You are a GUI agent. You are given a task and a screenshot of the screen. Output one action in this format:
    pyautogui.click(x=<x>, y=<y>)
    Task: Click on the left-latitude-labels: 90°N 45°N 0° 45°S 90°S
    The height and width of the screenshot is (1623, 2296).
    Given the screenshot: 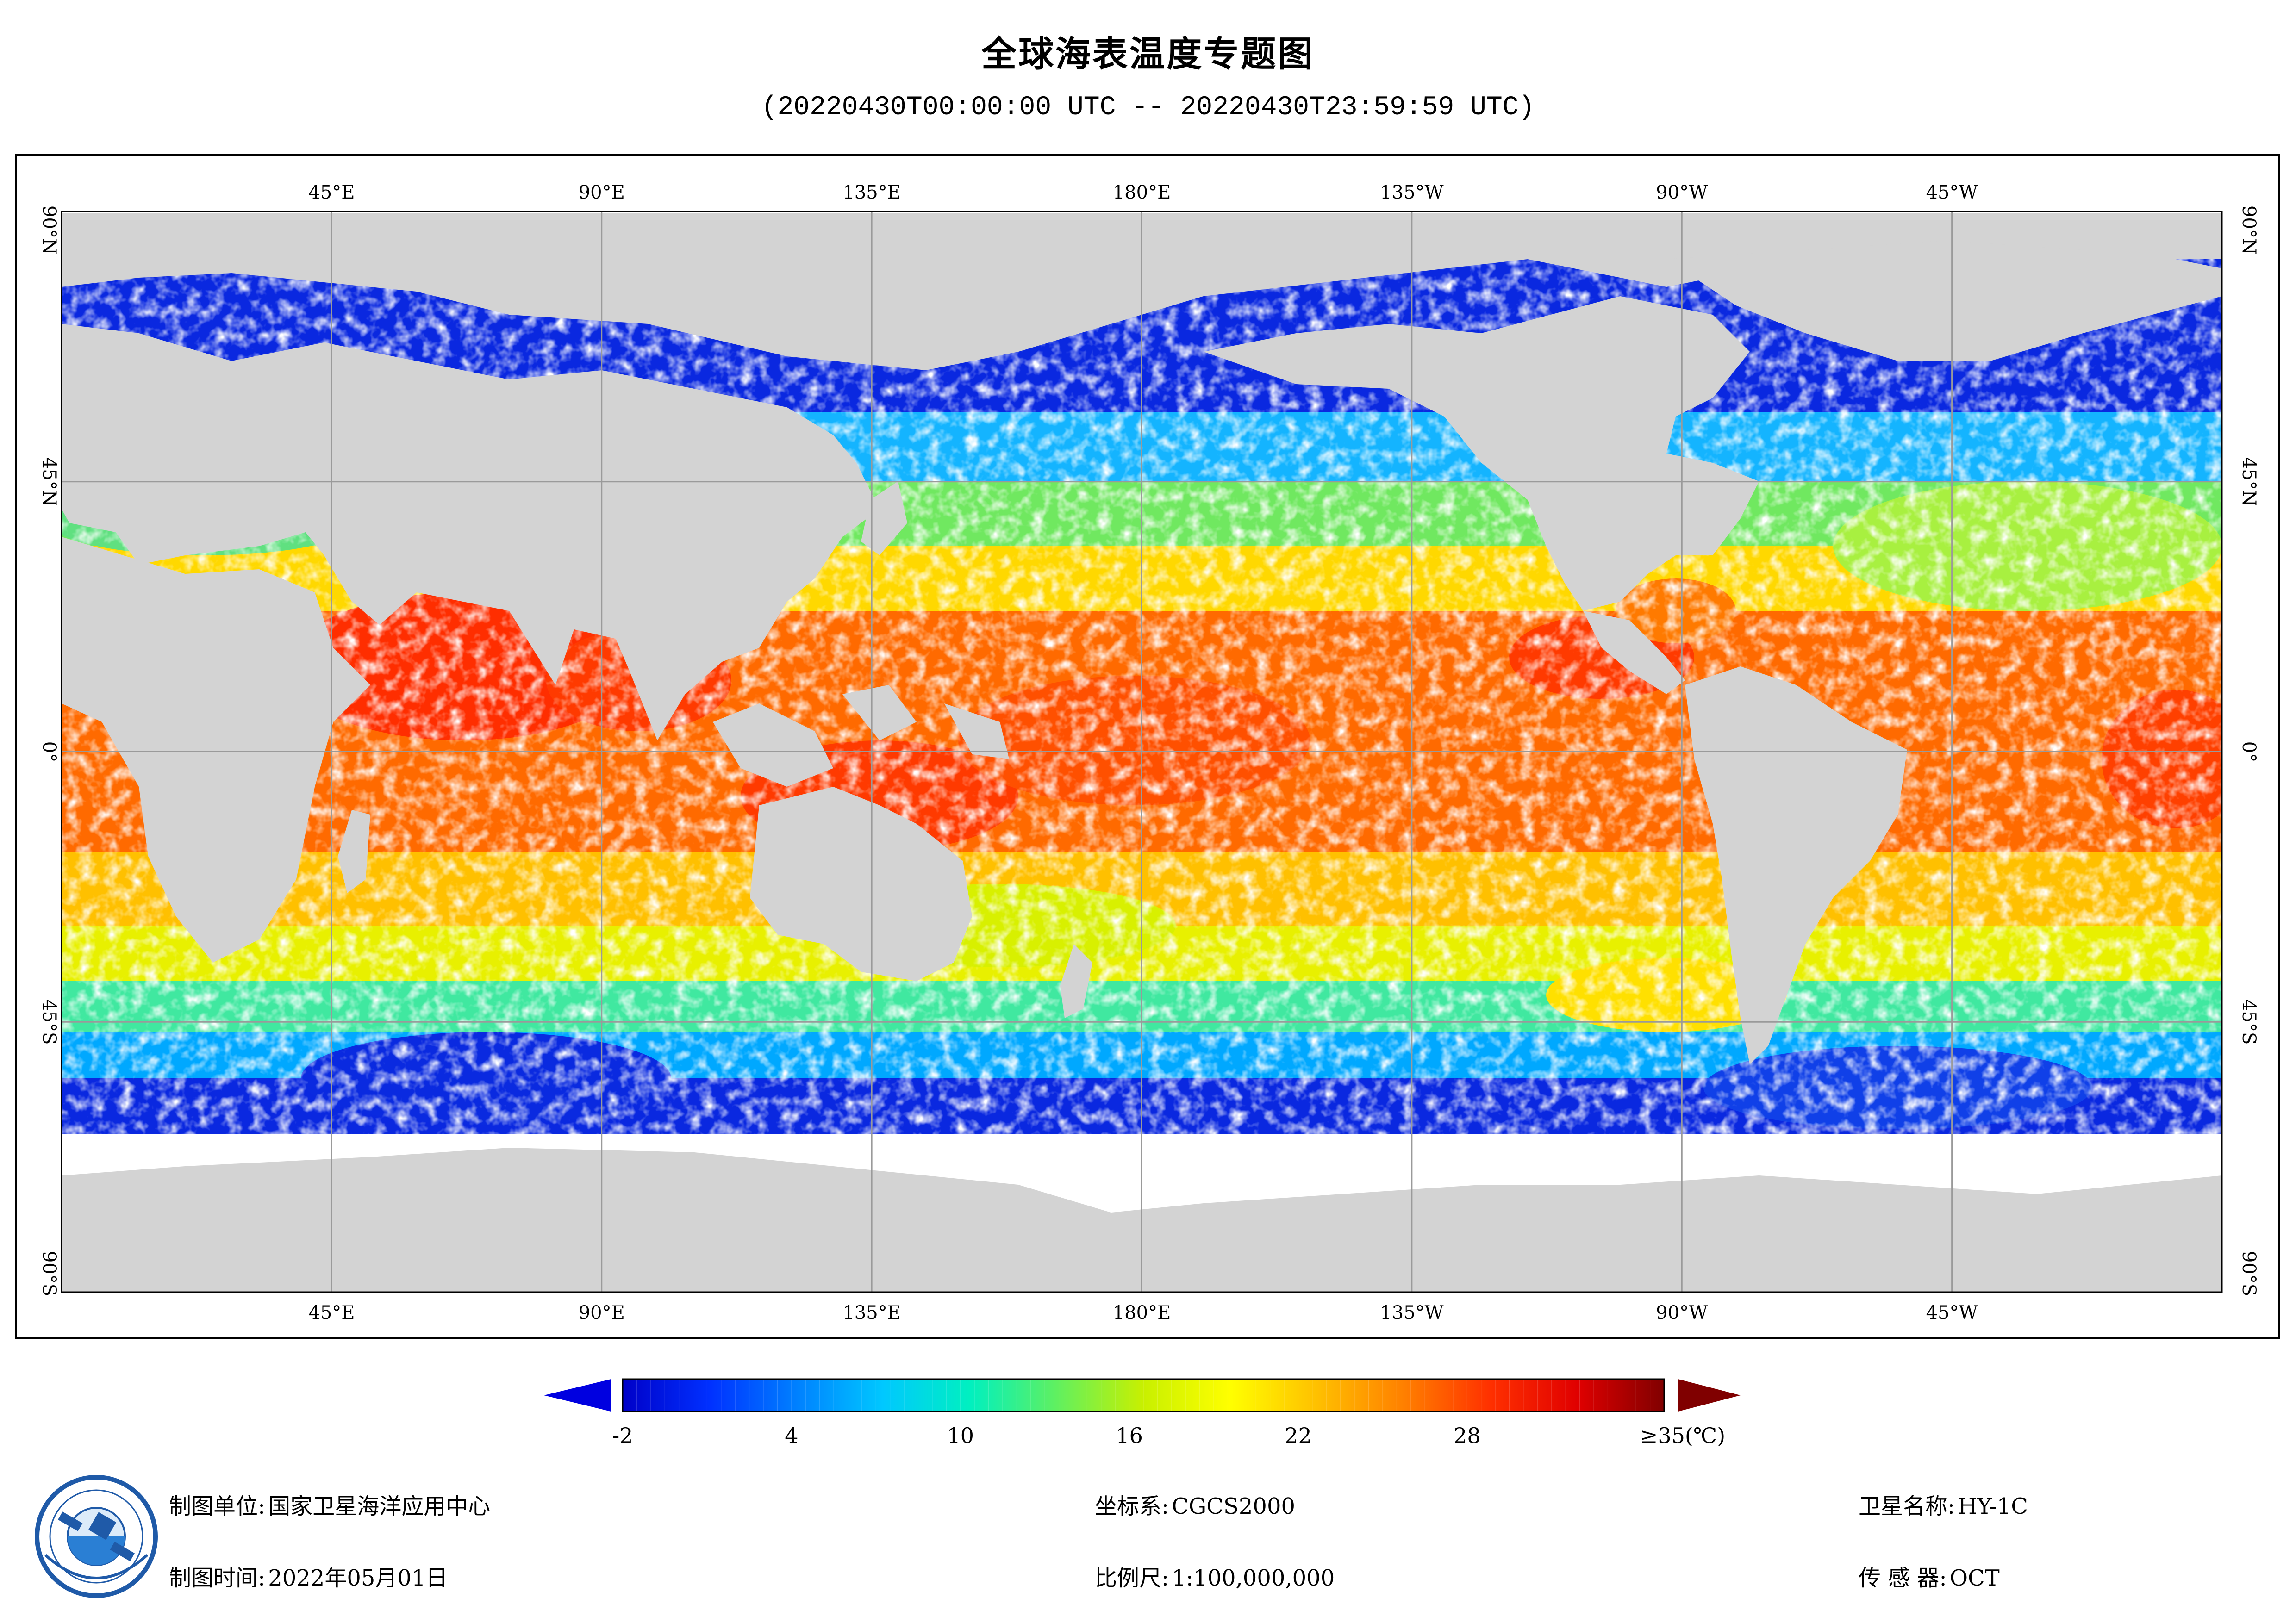 What is the action you would take?
    pyautogui.click(x=49, y=750)
    